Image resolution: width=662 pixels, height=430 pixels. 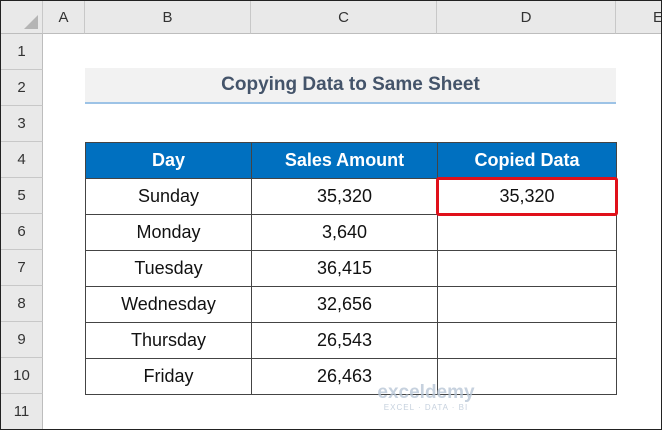 What do you see at coordinates (168, 304) in the screenshot?
I see `table-cell: Wednesday` at bounding box center [168, 304].